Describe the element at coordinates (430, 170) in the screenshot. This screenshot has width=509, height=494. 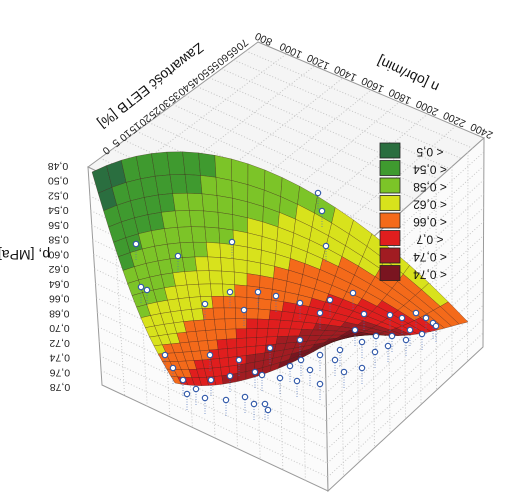
I see `legend-label: < 0,54` at that location.